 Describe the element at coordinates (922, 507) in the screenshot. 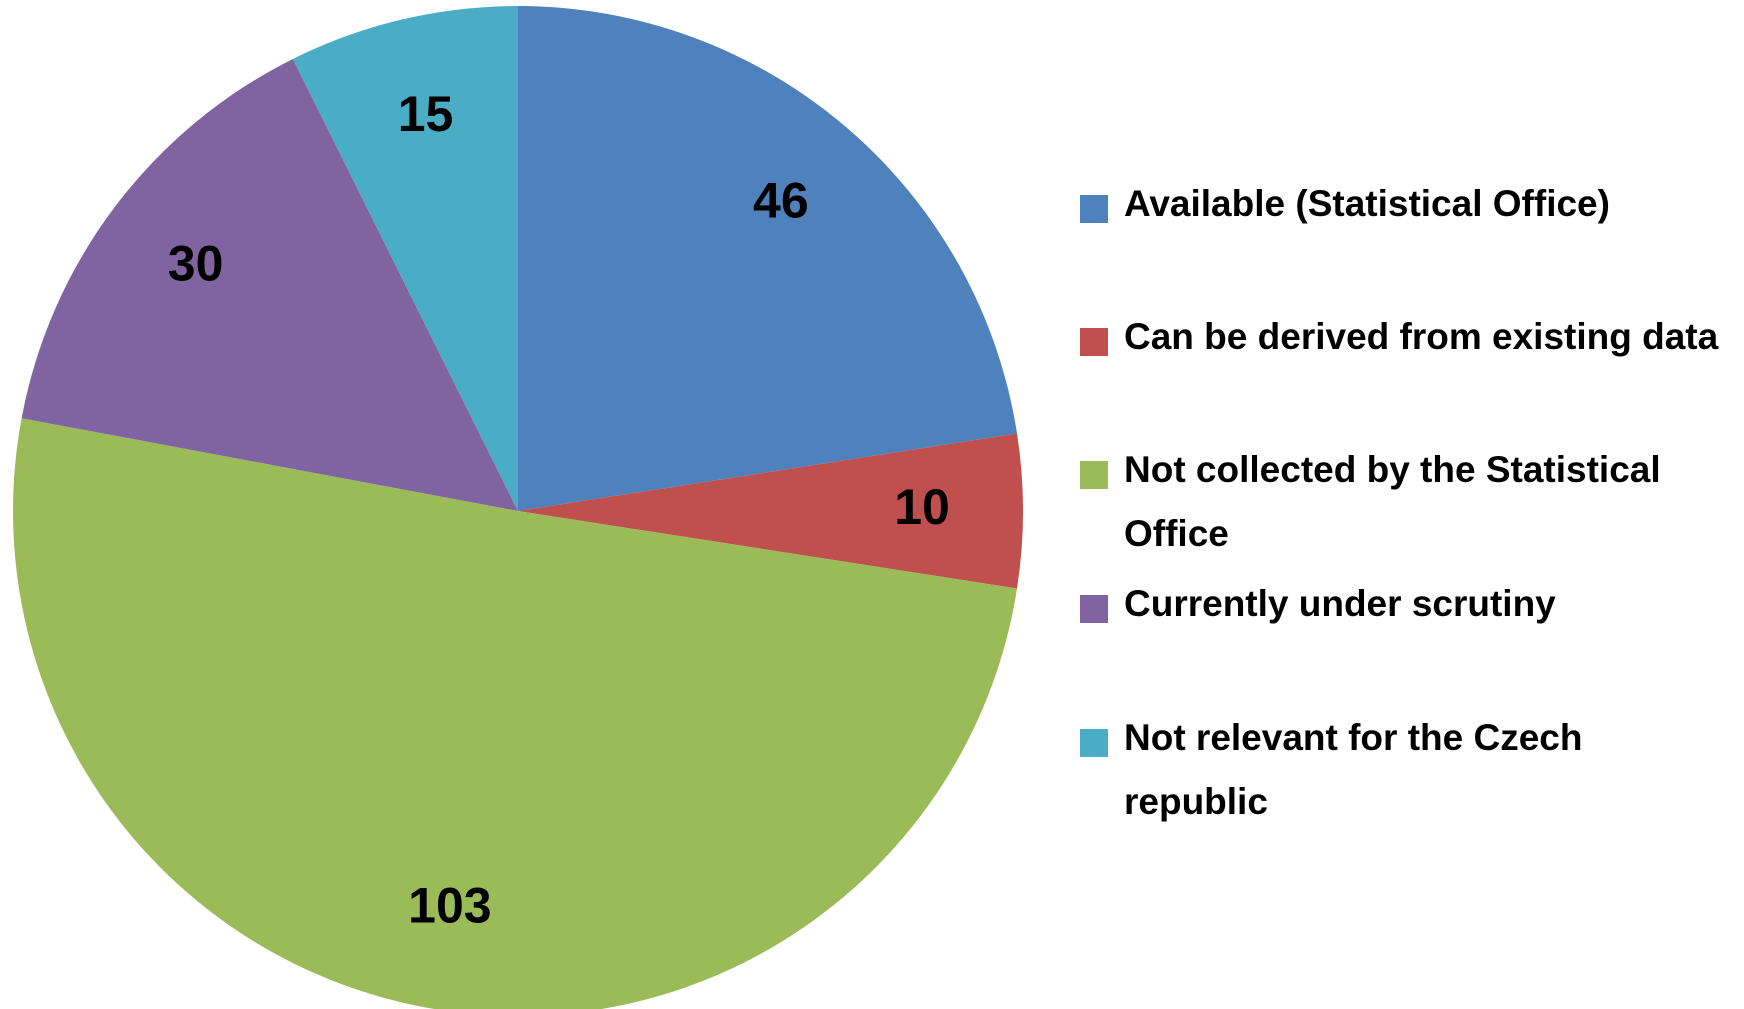

I see `data-label: 10` at that location.